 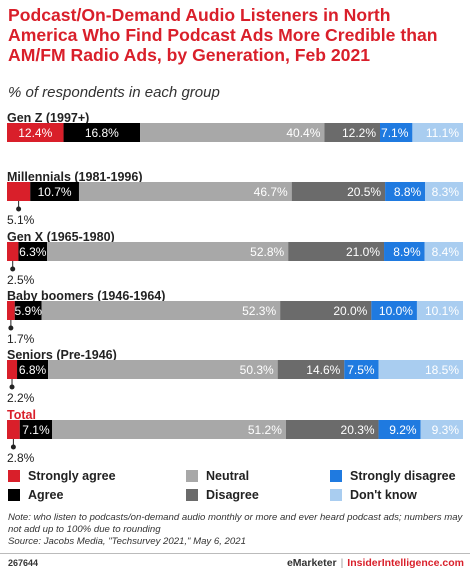 I want to click on legend-item-disagree: Disagree, so click(x=222, y=495).